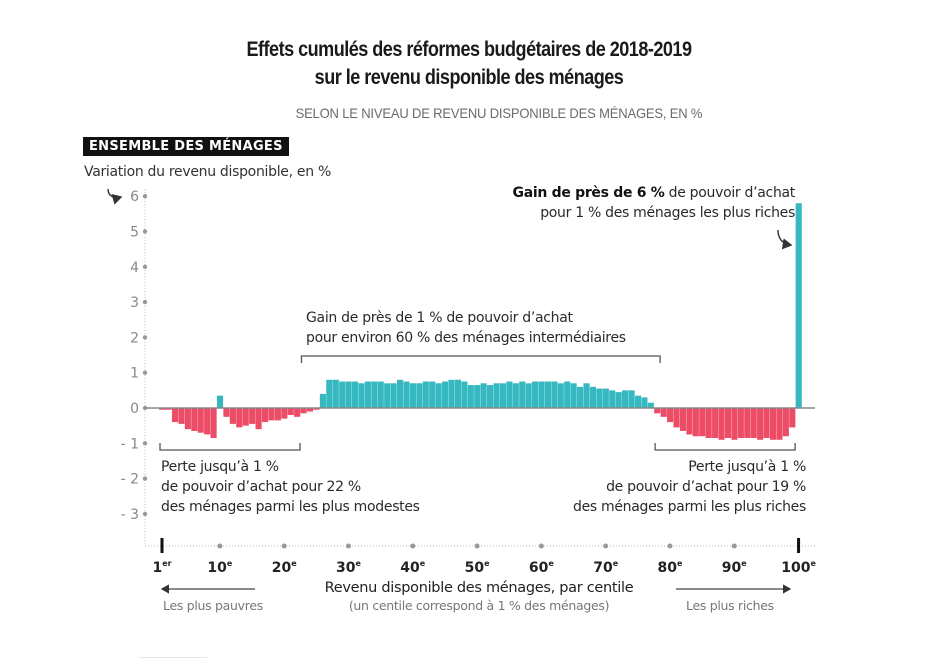 This screenshot has width=938, height=659. What do you see at coordinates (284, 567) in the screenshot?
I see `x-tick-label: 20e` at bounding box center [284, 567].